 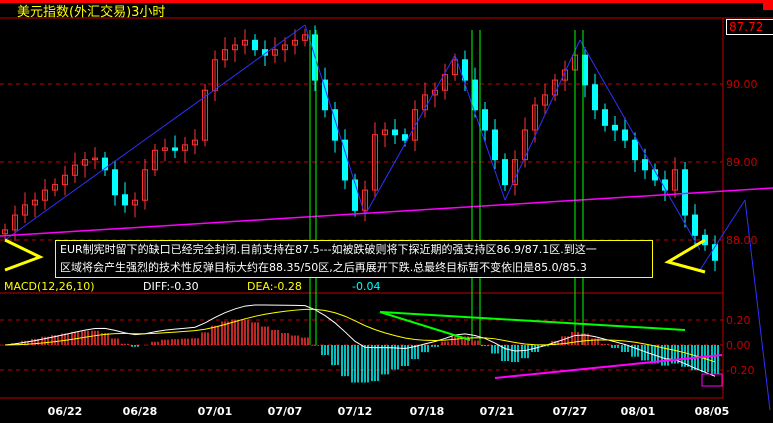 I want to click on x-tick-label: 08/05, so click(x=712, y=411).